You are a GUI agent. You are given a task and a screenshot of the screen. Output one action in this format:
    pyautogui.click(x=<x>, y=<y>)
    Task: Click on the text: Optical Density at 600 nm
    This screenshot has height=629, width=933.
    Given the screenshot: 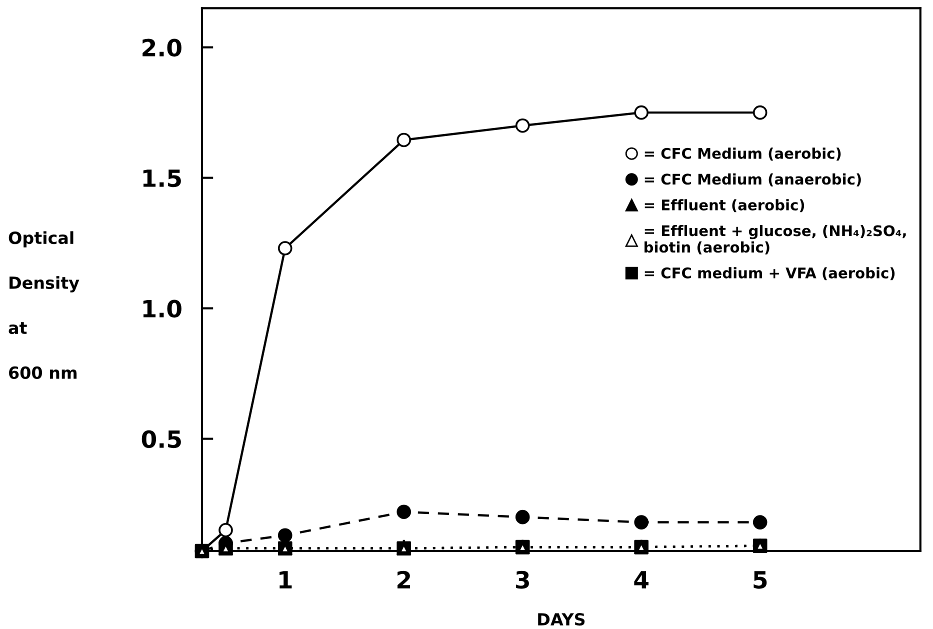 What is the action you would take?
    pyautogui.click(x=44, y=305)
    